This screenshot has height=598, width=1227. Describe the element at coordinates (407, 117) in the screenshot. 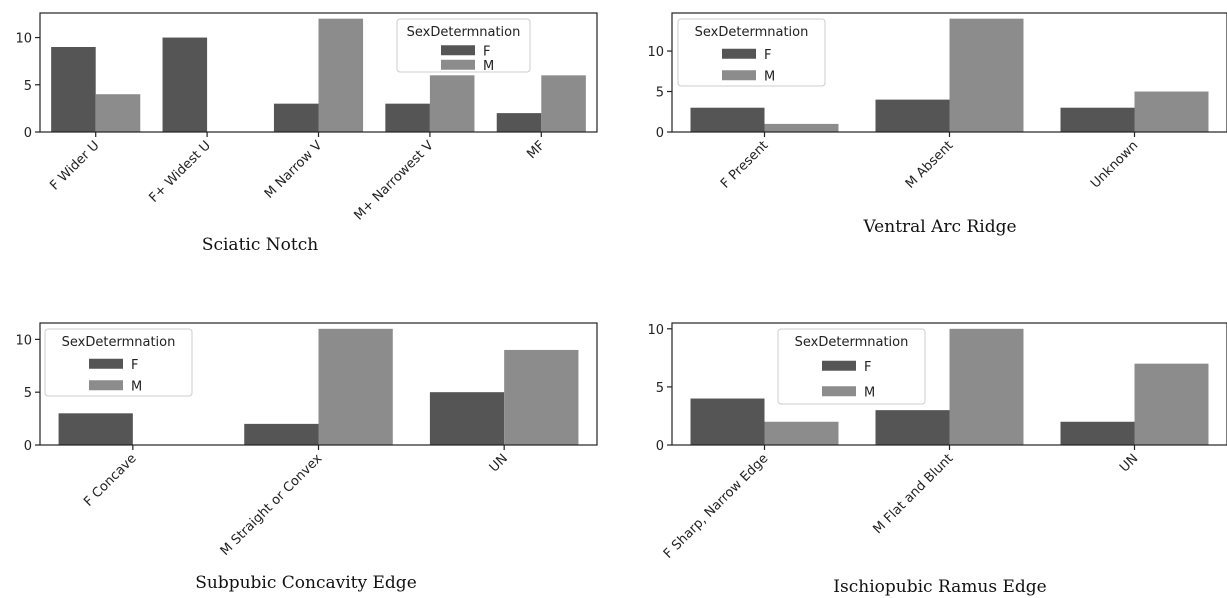

I see `bar-f-m-narrowest-v` at that location.